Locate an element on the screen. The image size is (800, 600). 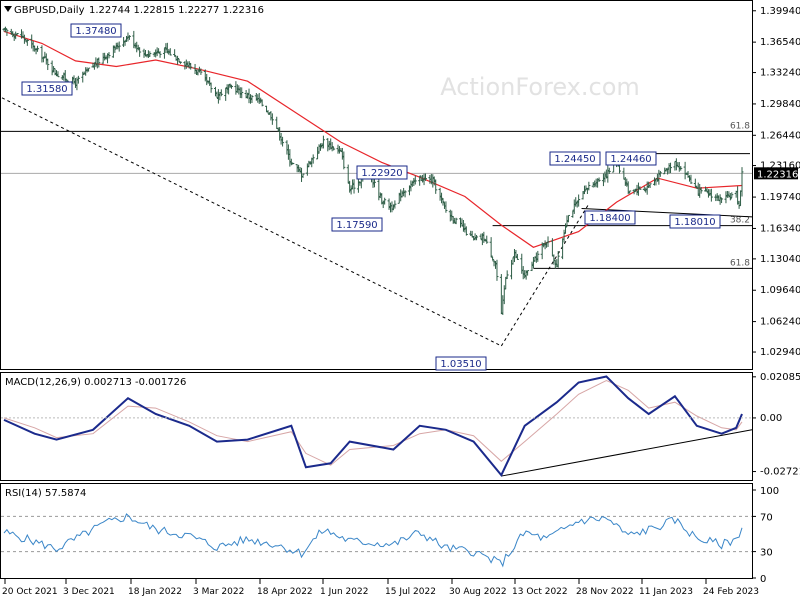
annotation-label: 1.37480 is located at coordinates (96, 30).